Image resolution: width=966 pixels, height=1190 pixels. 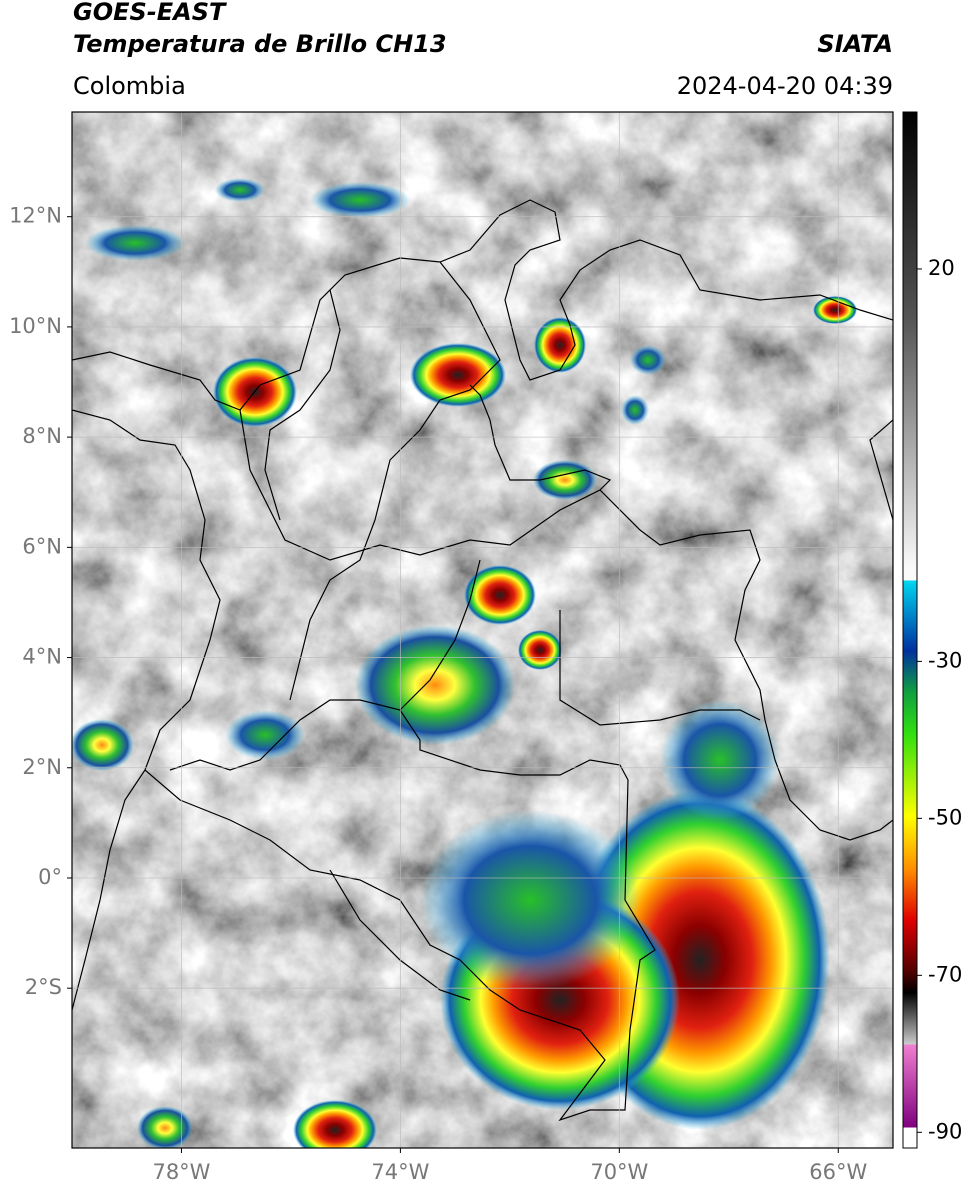 I want to click on product: Temperatura de Brillo CH13, so click(x=260, y=44).